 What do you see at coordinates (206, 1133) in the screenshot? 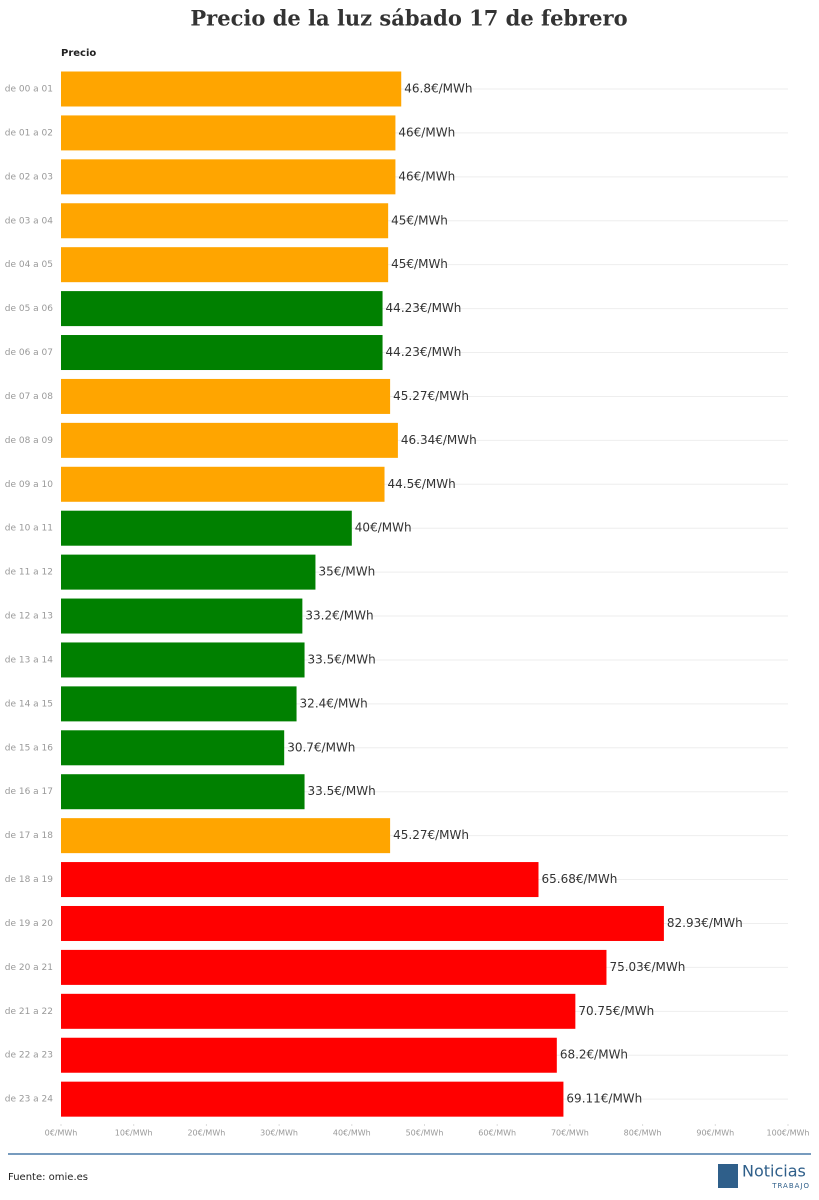
I see `x-tick-label: 20€/MWh` at bounding box center [206, 1133].